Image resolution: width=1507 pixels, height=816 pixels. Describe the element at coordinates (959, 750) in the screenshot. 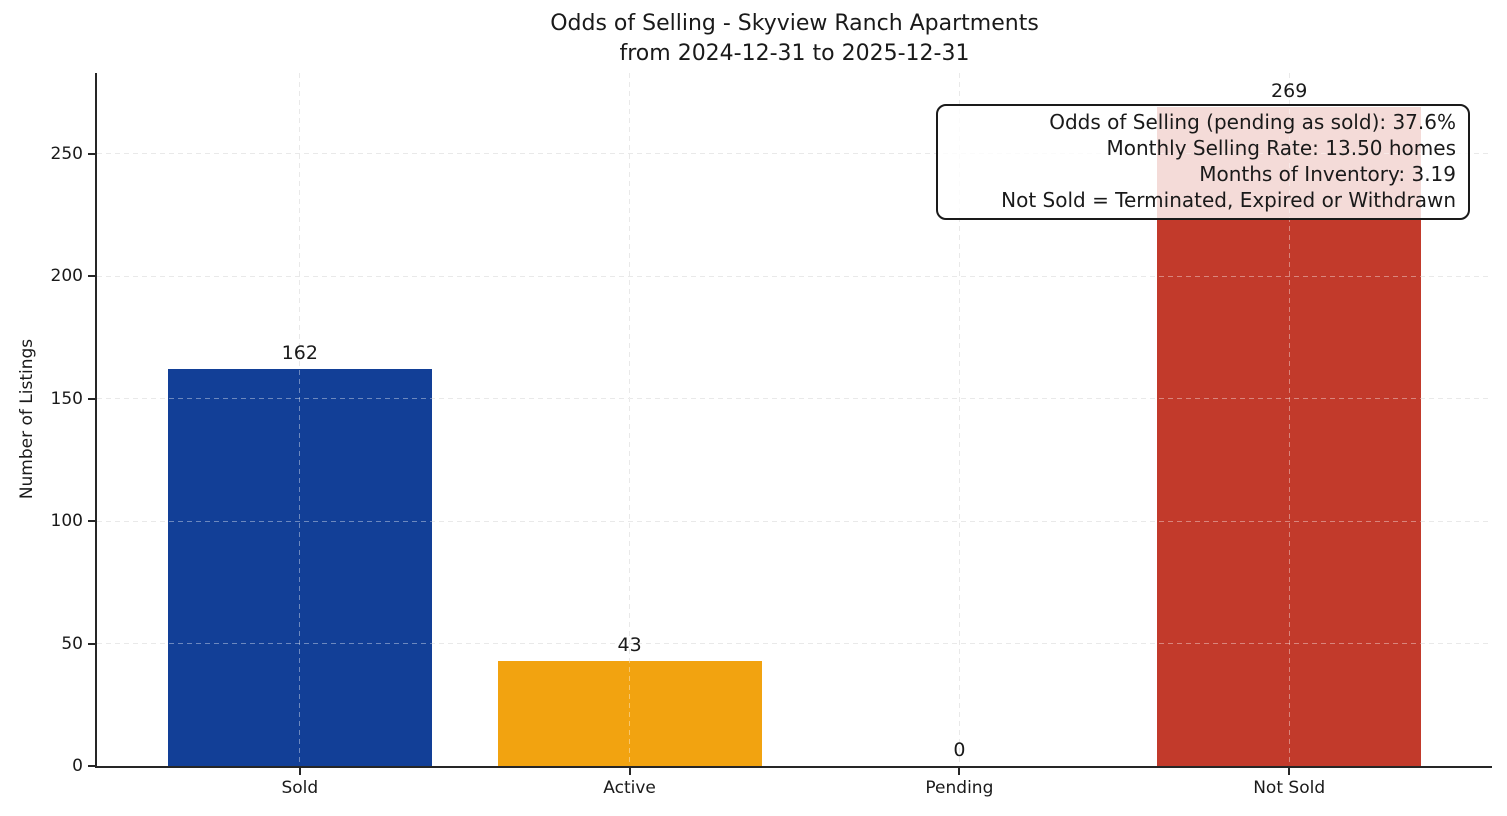

I see `value-label-pending: 0` at that location.